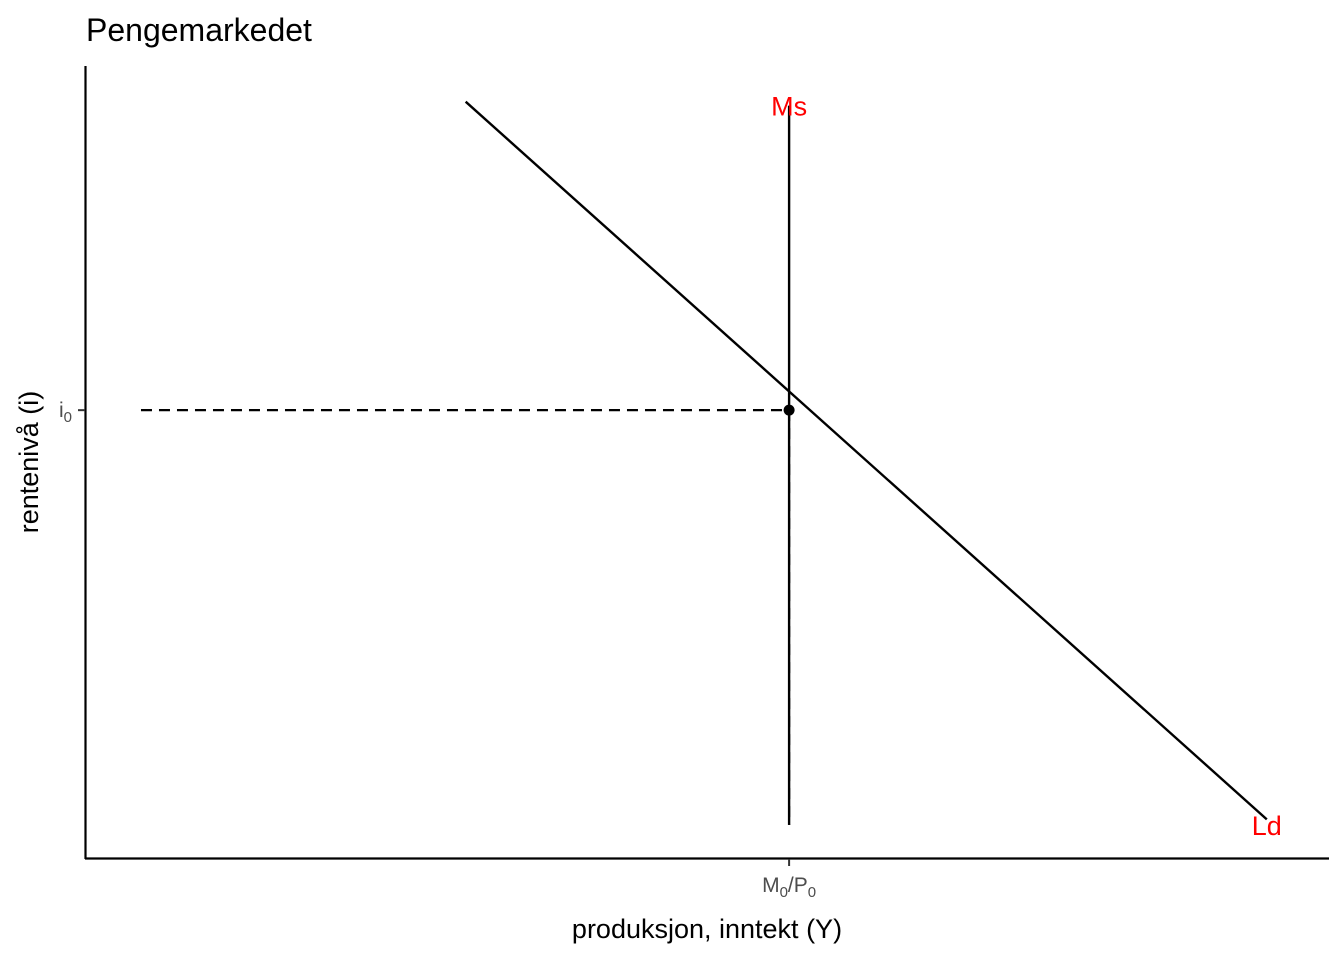 Image resolution: width=1344 pixels, height=960 pixels. What do you see at coordinates (199, 30) in the screenshot?
I see `chart-title: Pengemarkedet` at bounding box center [199, 30].